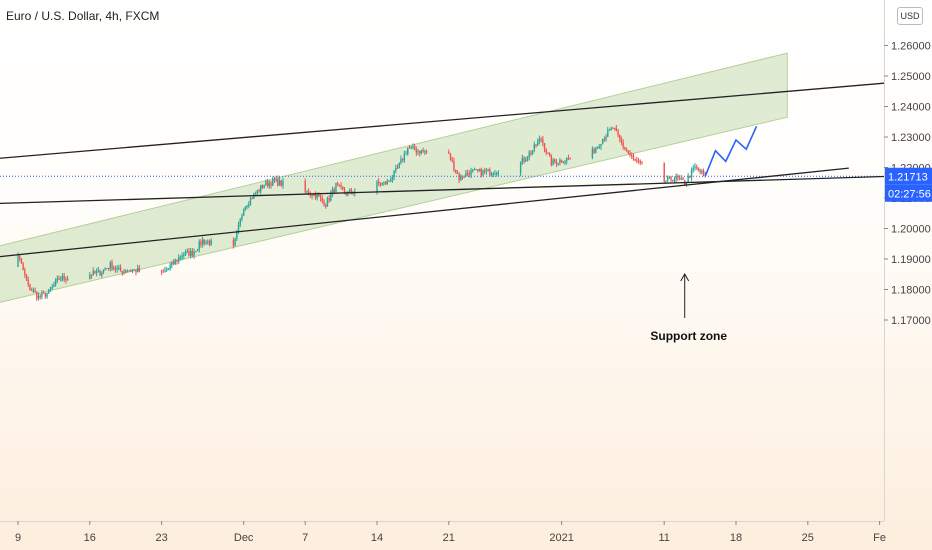  I want to click on price-tick-label: 1.19000, so click(911, 260).